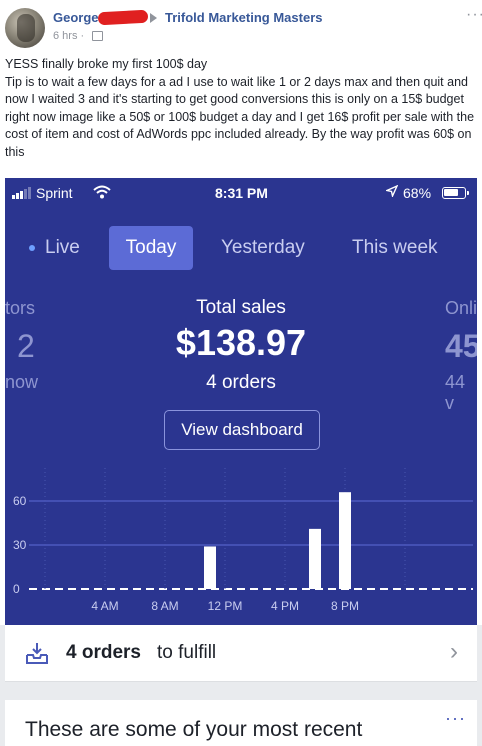  What do you see at coordinates (32, 248) in the screenshot?
I see `live-dot-icon` at bounding box center [32, 248].